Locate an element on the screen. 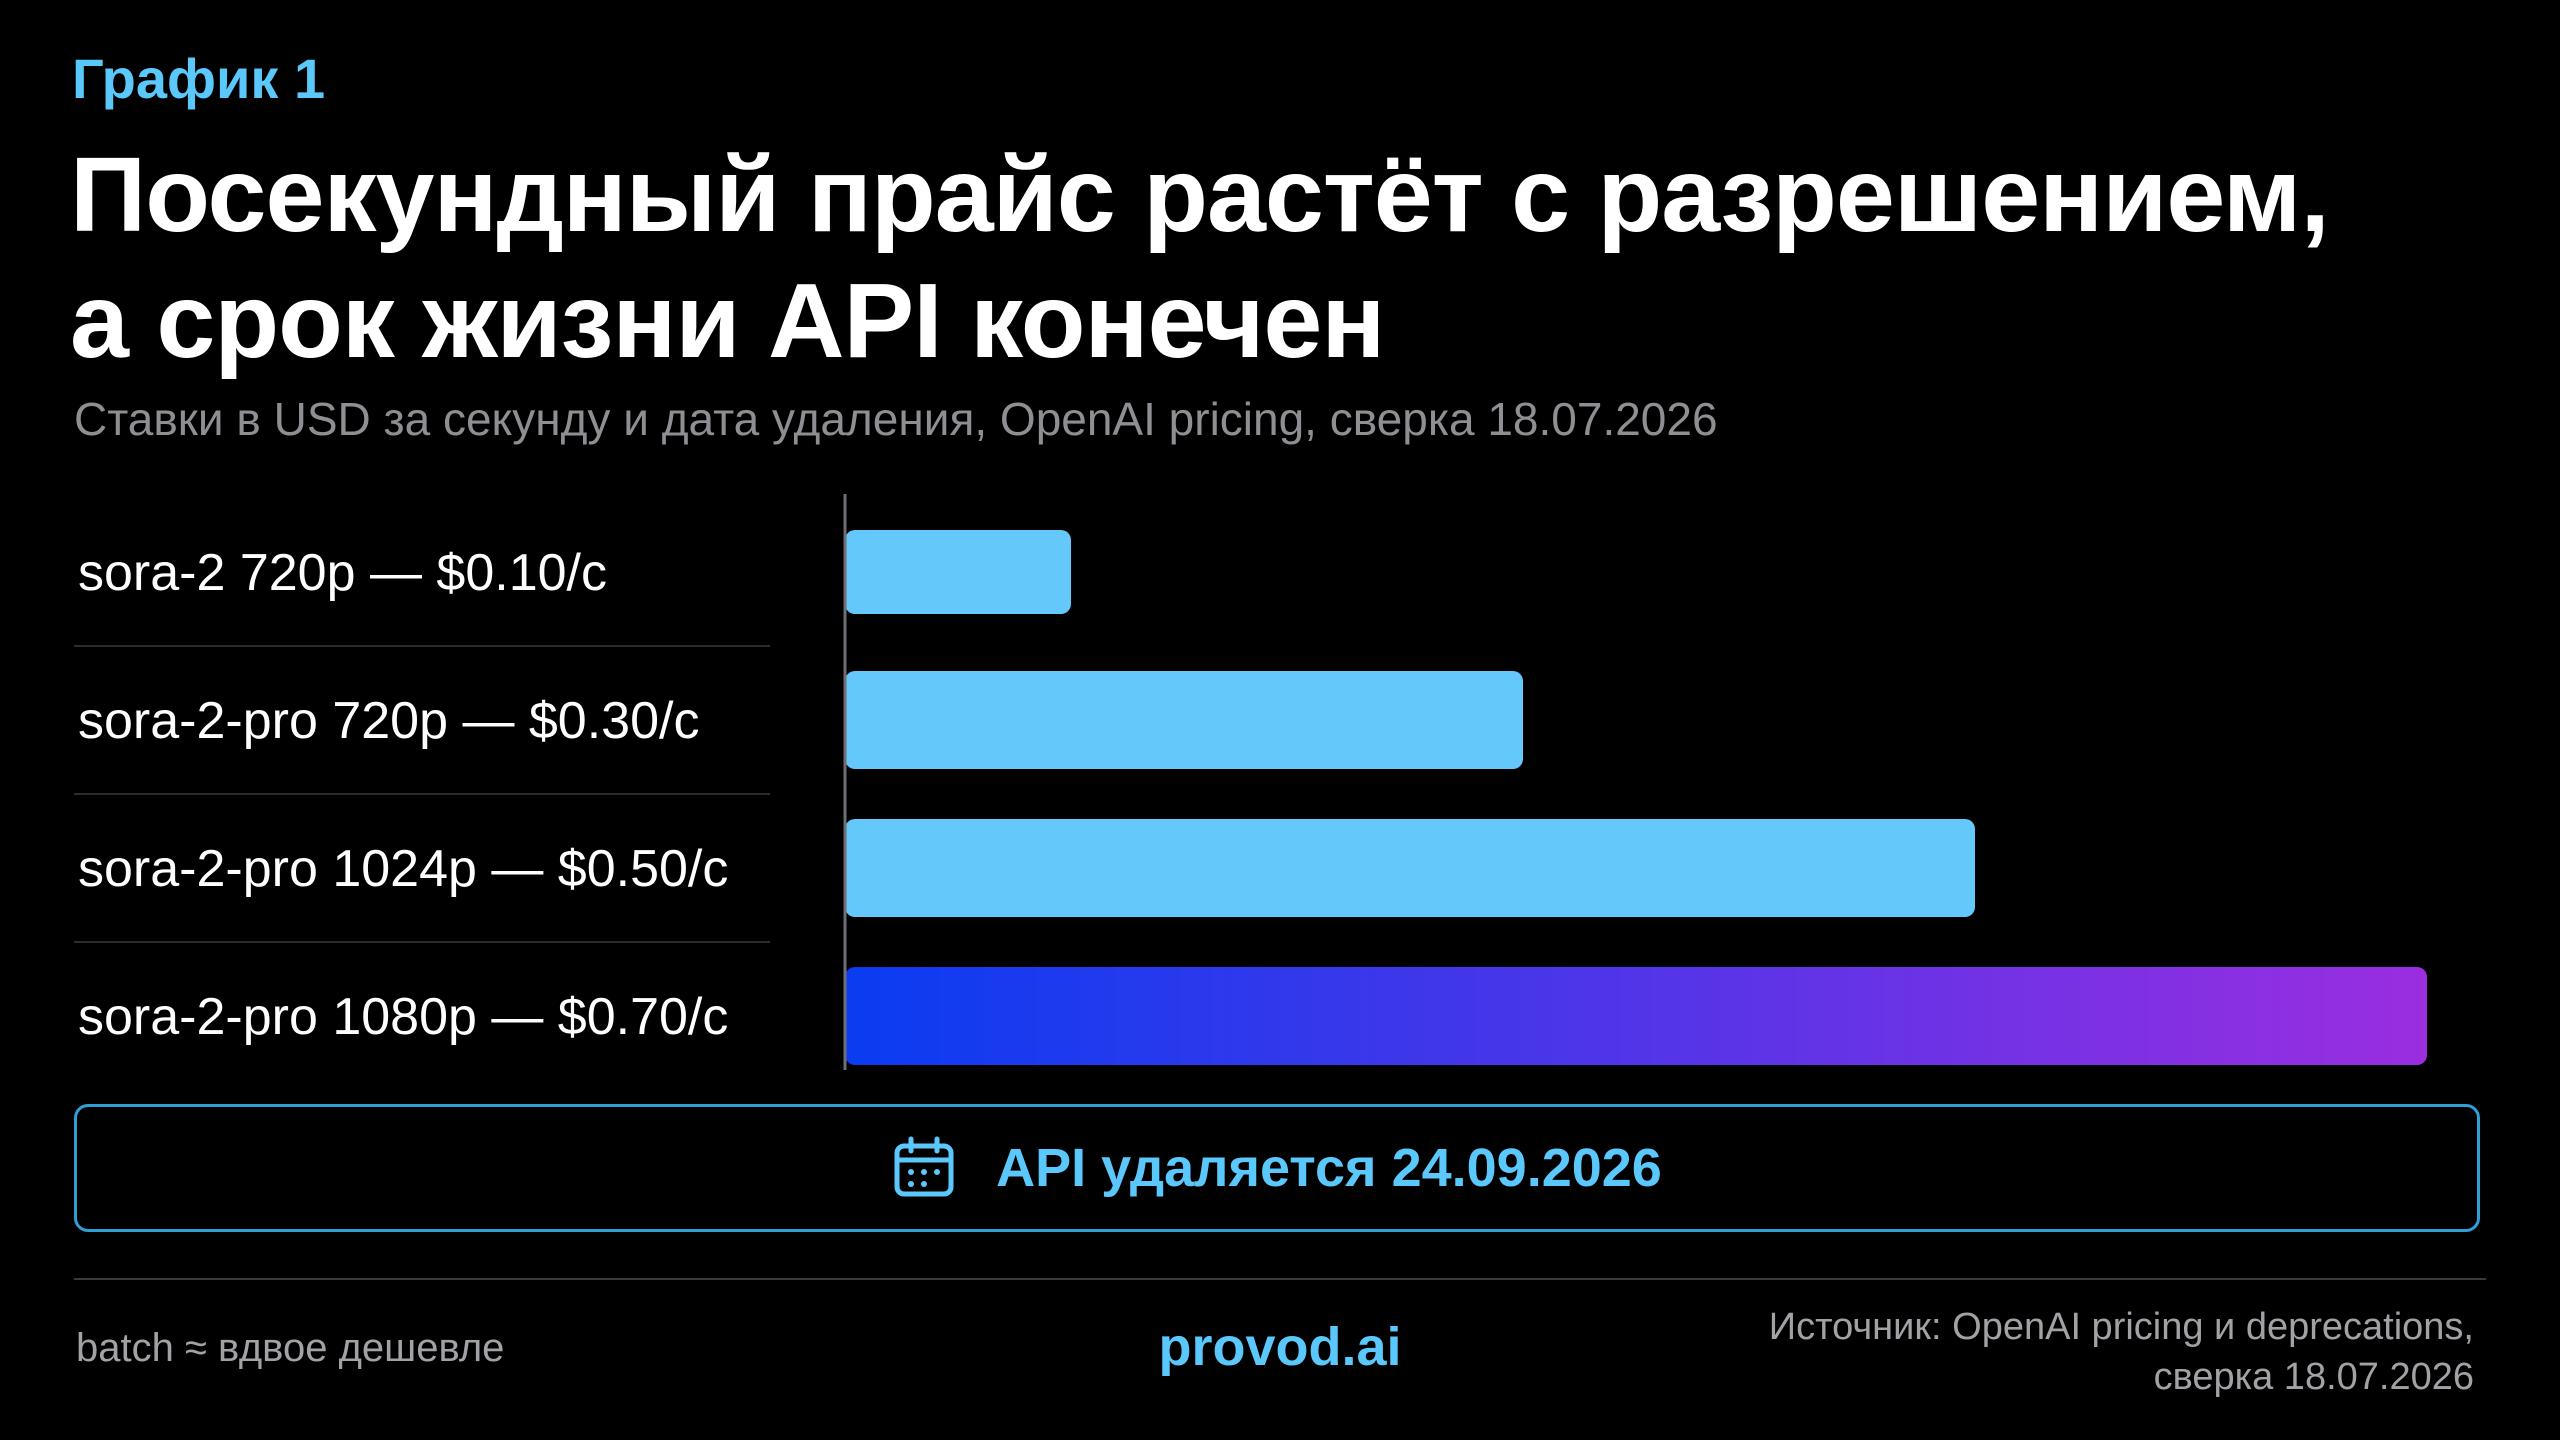 The image size is (2560, 1440). bar-label-4: sora-2-pro 1080p — $0.70/с is located at coordinates (403, 1017).